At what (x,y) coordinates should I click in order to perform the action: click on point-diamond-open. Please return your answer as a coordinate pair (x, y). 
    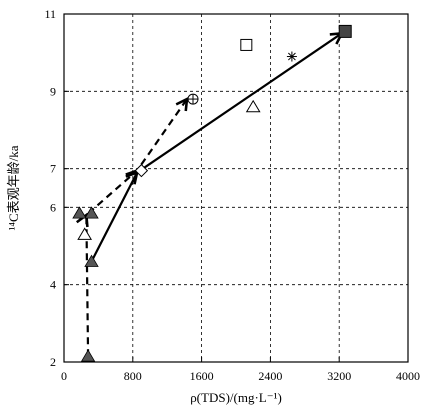
    Looking at the image, I should click on (141, 170).